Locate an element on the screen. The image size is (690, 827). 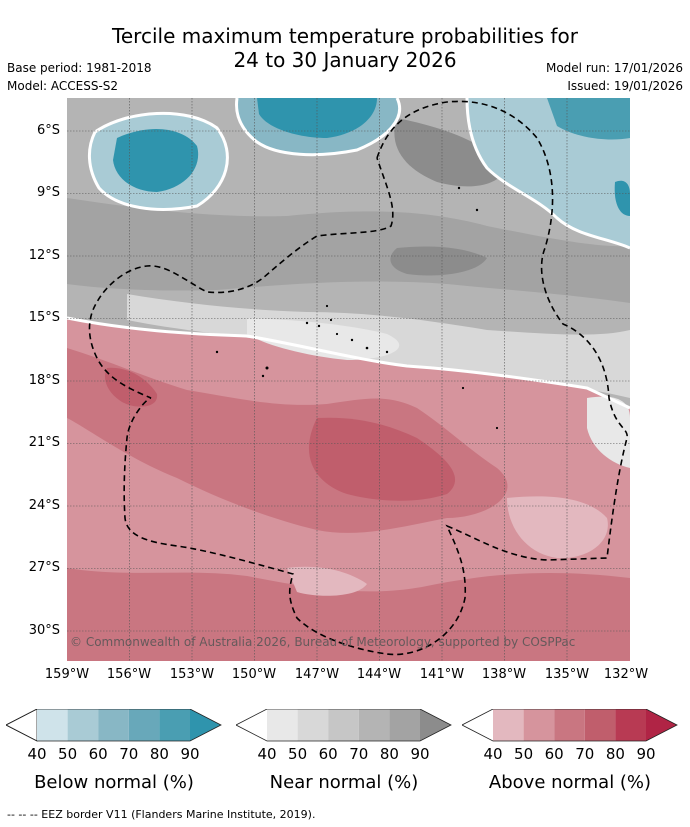
title-line-2: 24 to 30 January 2026 is located at coordinates (345, 60).